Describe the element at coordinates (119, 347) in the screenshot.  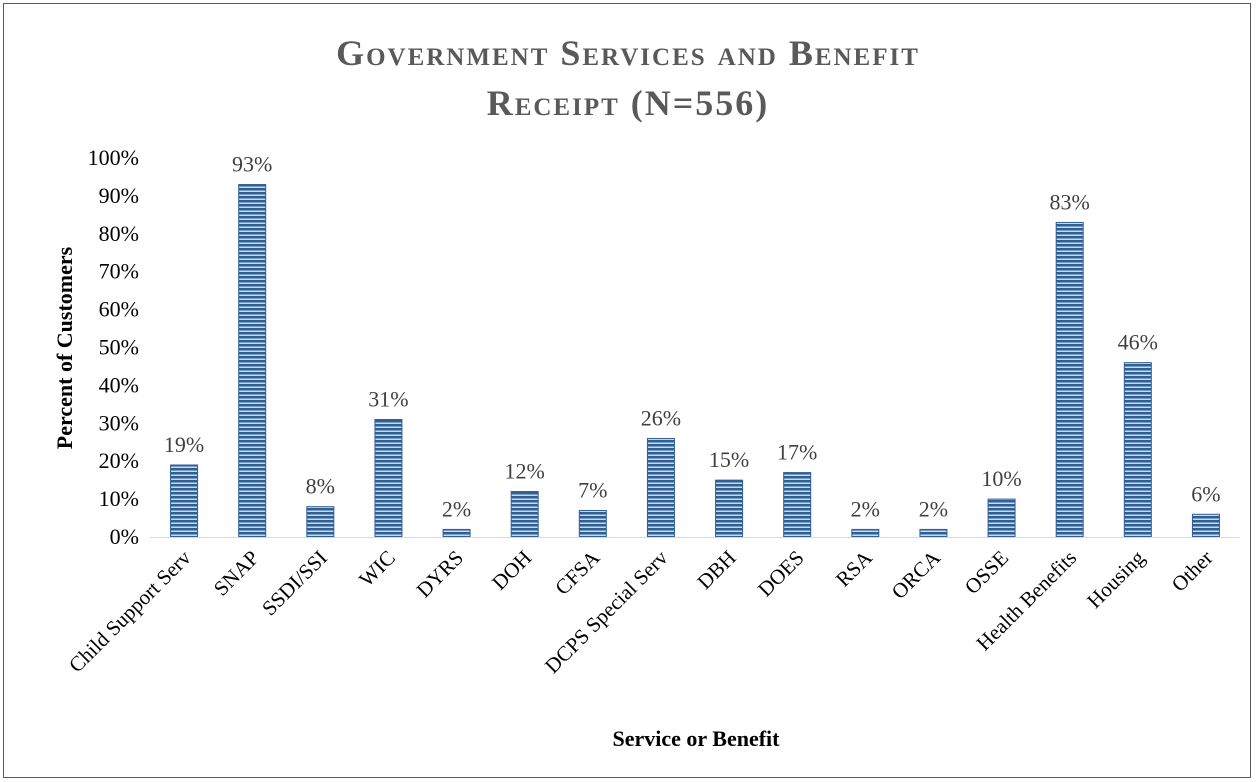
I see `y-tick-label: 50%` at that location.